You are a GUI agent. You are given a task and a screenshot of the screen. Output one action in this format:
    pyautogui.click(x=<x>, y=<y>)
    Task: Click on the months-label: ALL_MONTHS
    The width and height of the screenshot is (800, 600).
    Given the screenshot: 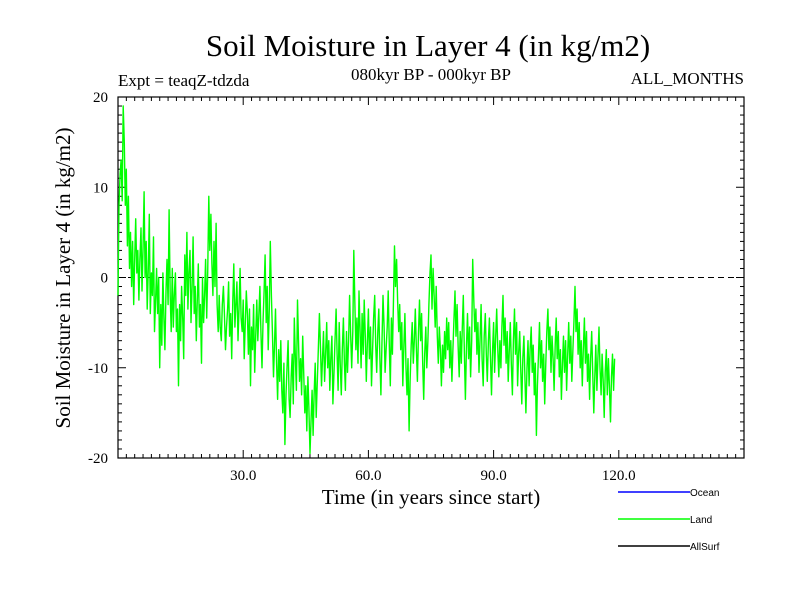 What is the action you would take?
    pyautogui.click(x=687, y=78)
    